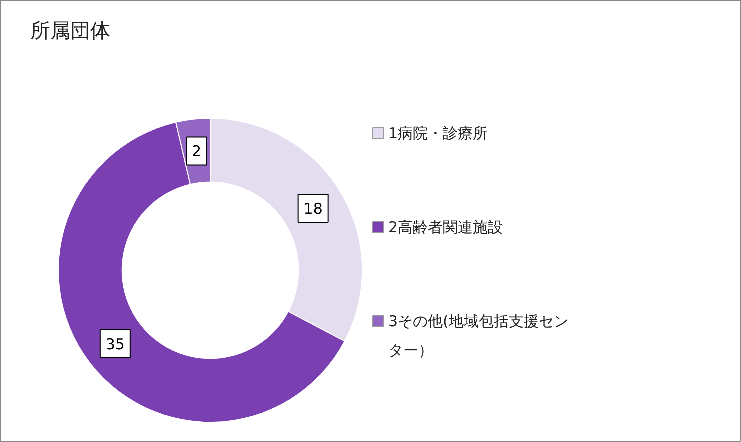  Describe the element at coordinates (446, 227) in the screenshot. I see `legend-label: 2高齢者関連施設` at that location.